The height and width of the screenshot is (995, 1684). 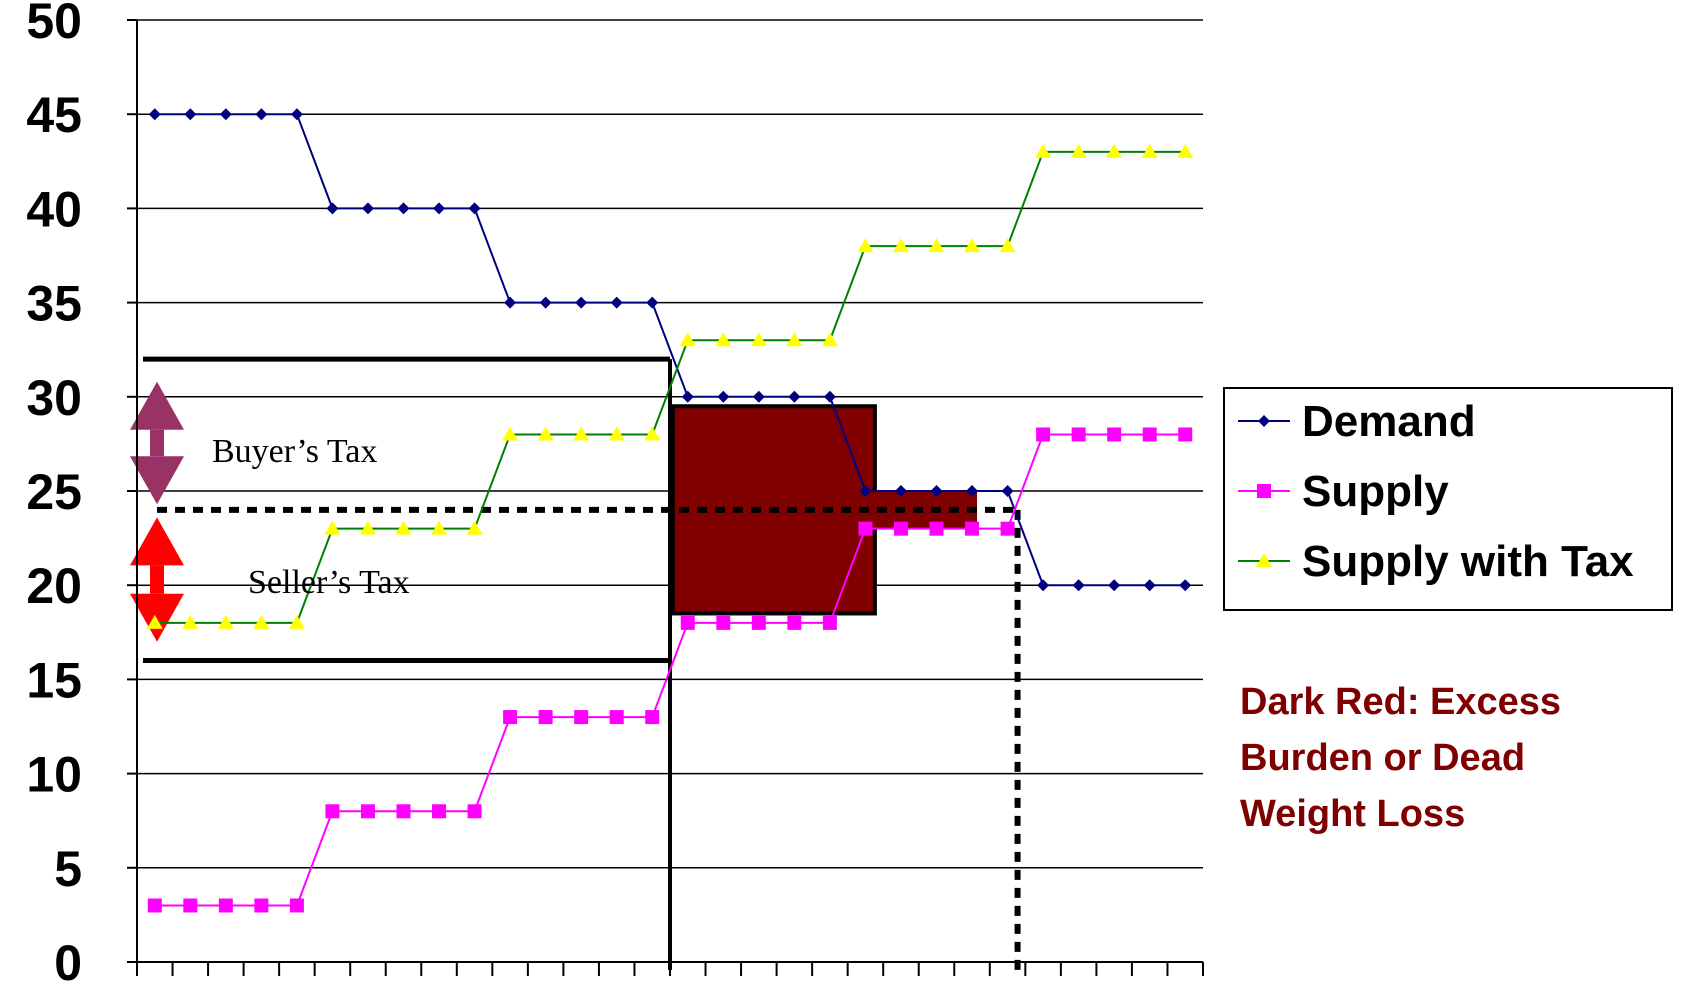 I want to click on y-tick-label: 45, so click(x=54, y=115).